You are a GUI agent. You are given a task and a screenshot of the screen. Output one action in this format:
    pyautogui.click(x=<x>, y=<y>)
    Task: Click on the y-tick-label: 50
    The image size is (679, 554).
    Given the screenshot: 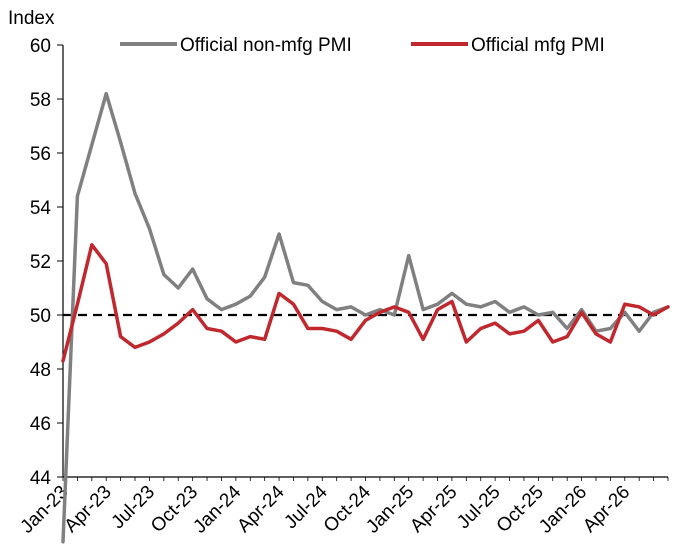 What is the action you would take?
    pyautogui.click(x=40, y=316)
    